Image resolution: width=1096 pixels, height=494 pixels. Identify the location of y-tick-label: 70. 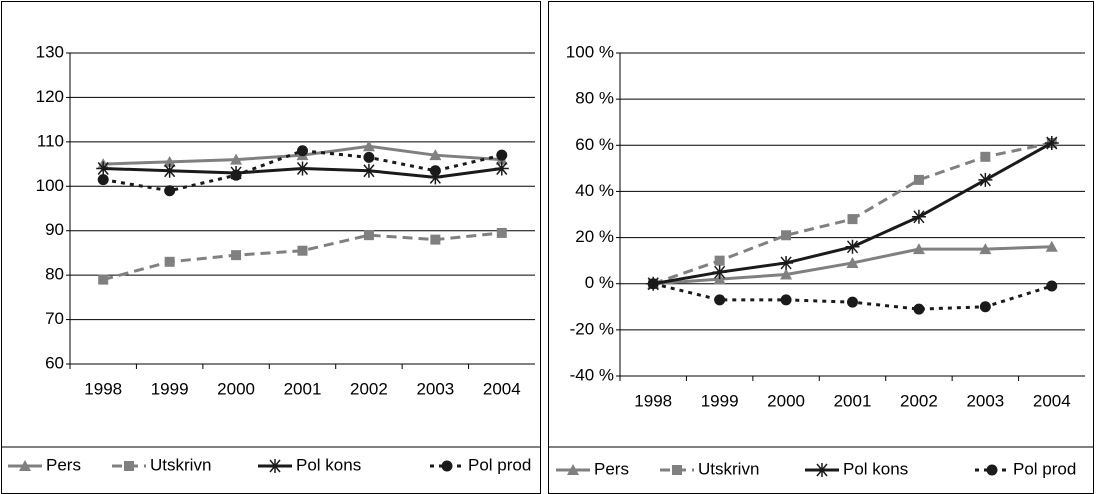
(54, 318).